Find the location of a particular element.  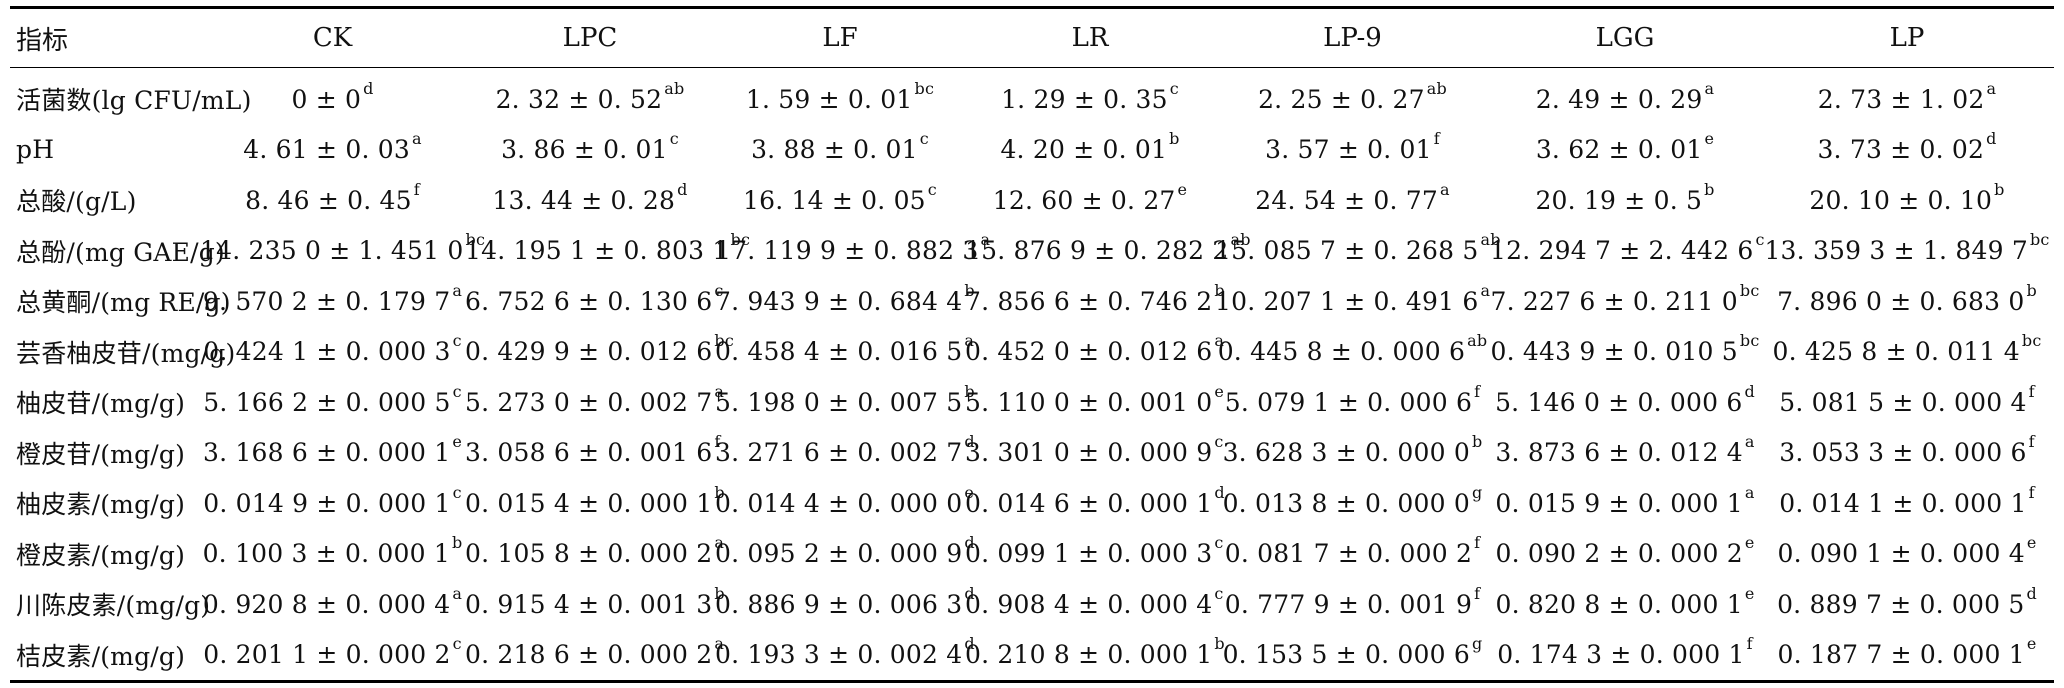

row-label: 活菌数(lg CFU/mL) is located at coordinates (134, 101).